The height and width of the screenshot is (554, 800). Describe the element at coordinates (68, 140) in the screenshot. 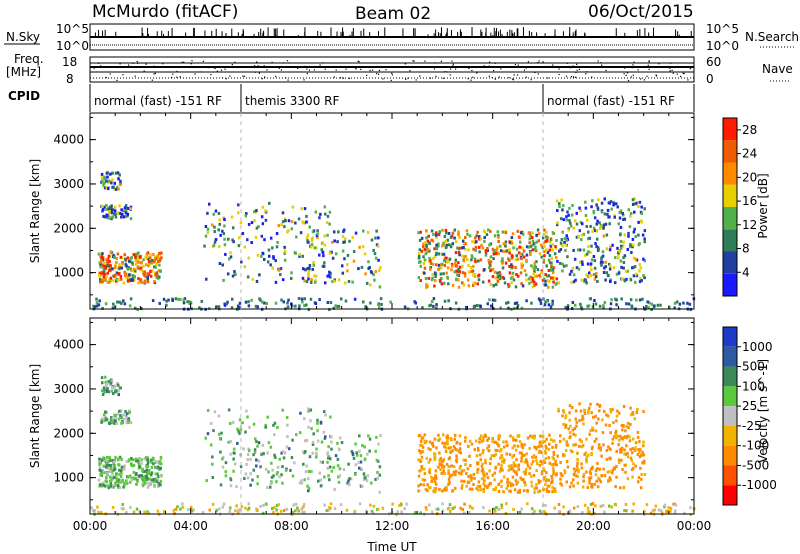

I see `y-tick-label: 4000` at that location.